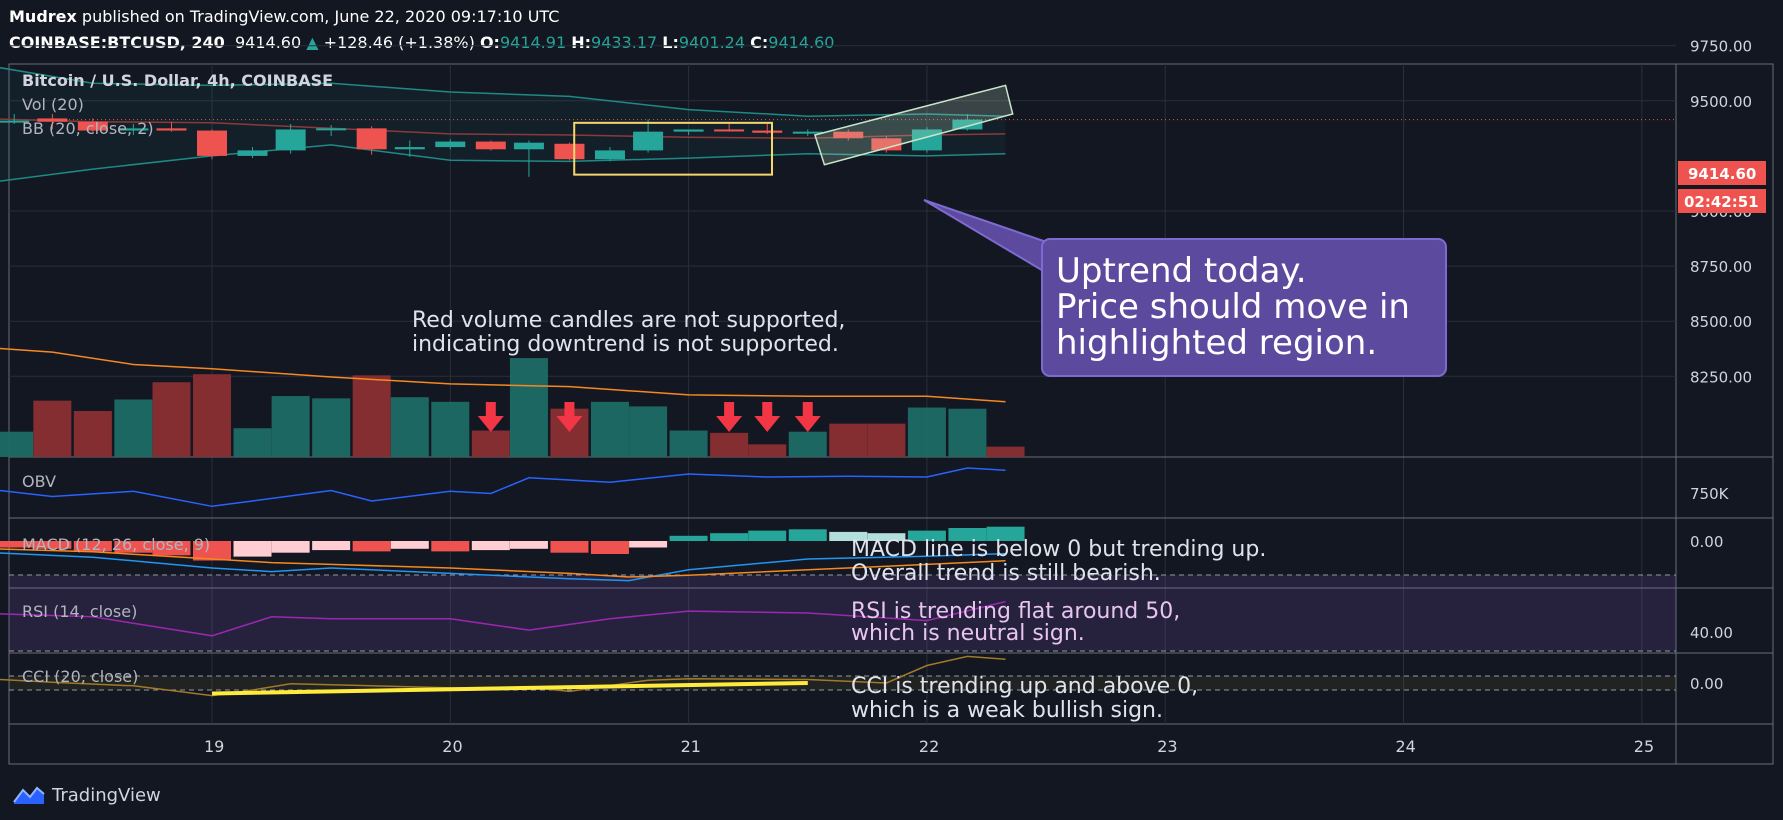 This screenshot has width=1783, height=820. Describe the element at coordinates (1406, 746) in the screenshot. I see `x-tick-label: 24` at that location.